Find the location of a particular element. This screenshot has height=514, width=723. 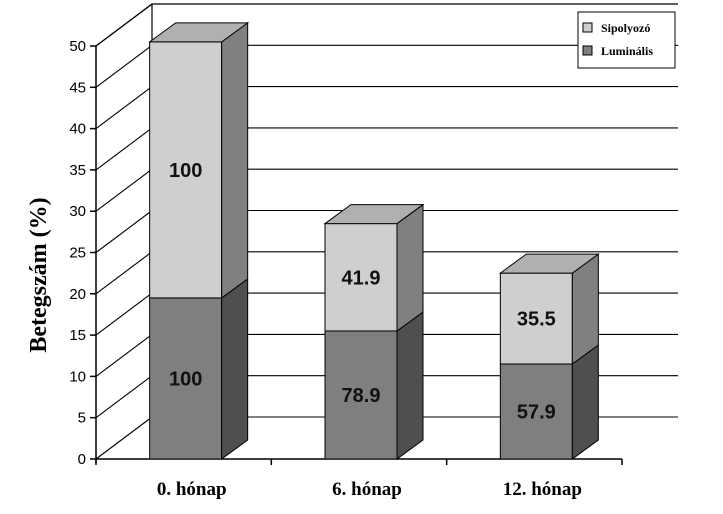

legend: Sipolyozó Luminális is located at coordinates (626, 40).